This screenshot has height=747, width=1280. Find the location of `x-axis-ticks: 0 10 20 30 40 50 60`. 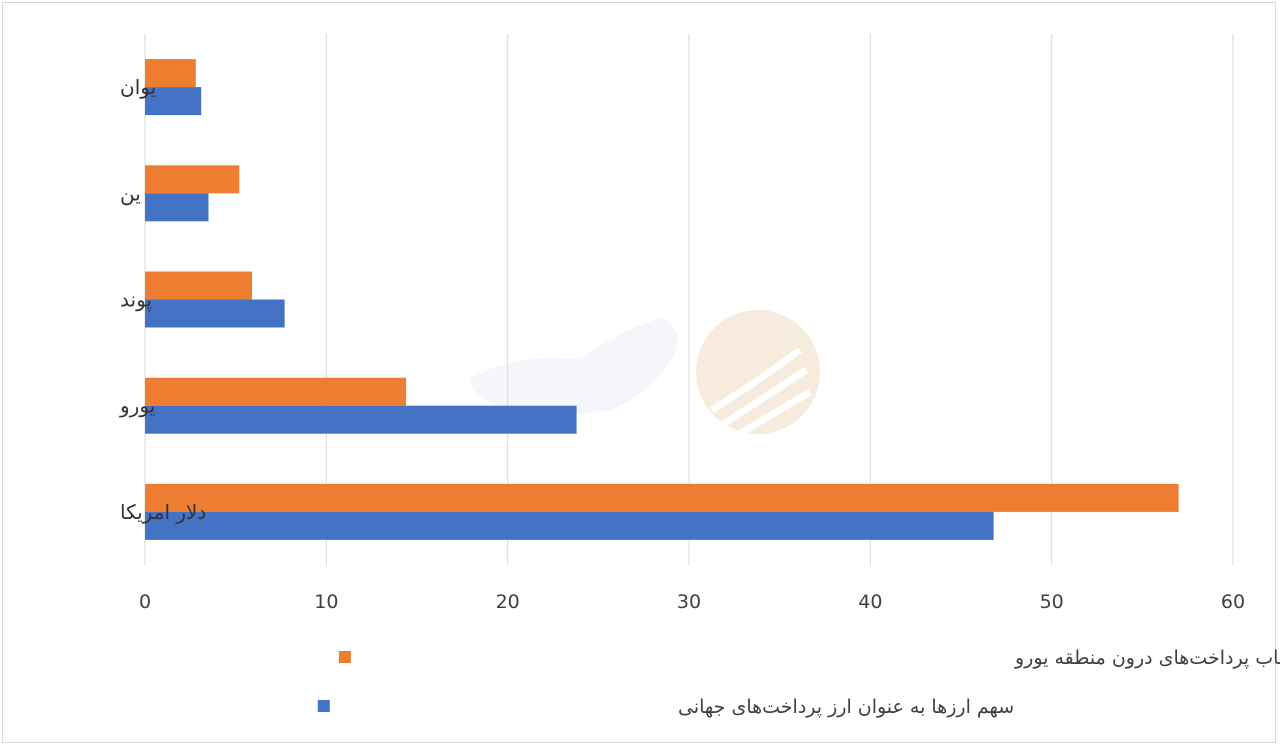

x-axis-ticks: 0 10 20 30 40 50 60 is located at coordinates (692, 602).